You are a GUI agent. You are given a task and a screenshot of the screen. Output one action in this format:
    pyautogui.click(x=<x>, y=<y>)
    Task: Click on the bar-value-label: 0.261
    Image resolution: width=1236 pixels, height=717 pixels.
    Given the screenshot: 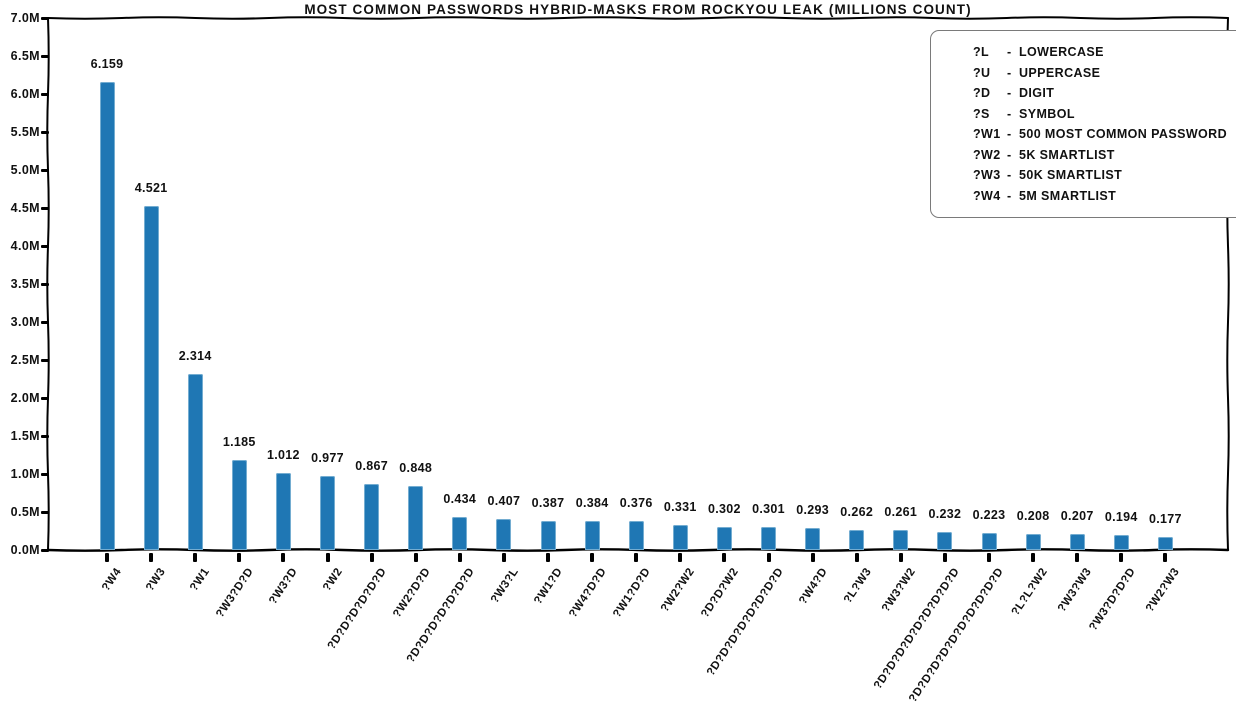 What is the action you would take?
    pyautogui.click(x=901, y=512)
    